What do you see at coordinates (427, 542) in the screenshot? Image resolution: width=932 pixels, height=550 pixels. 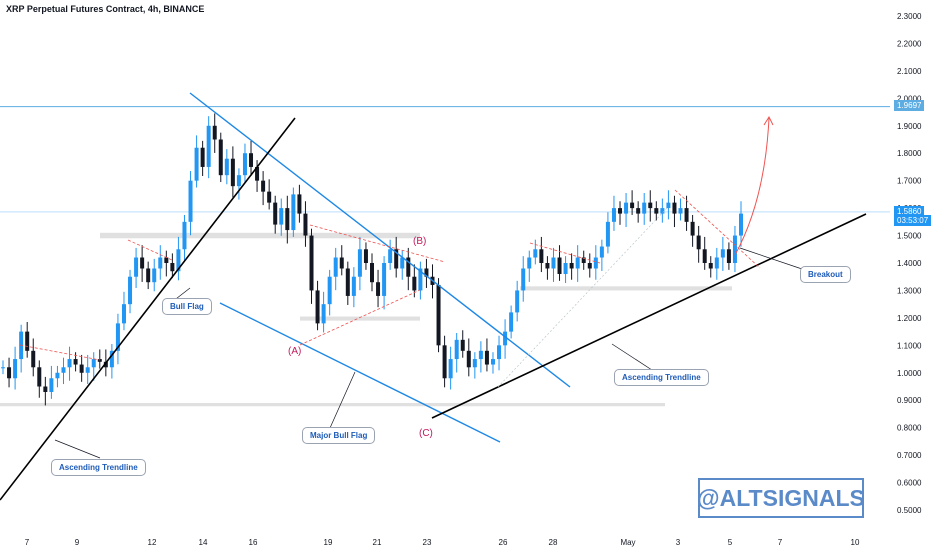 I see `x-tick-label: 23` at bounding box center [427, 542].